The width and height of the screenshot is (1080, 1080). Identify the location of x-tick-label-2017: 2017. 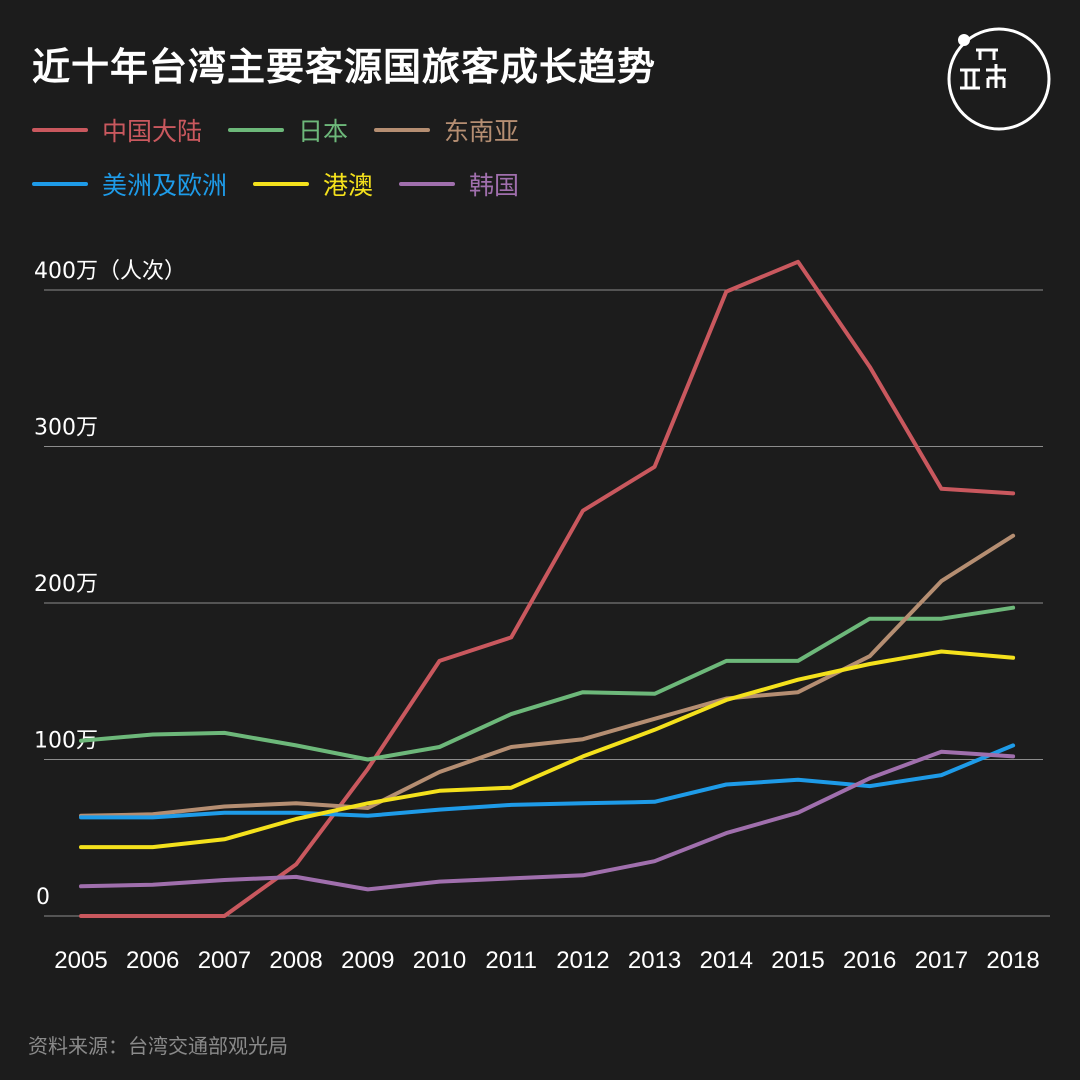
(941, 960).